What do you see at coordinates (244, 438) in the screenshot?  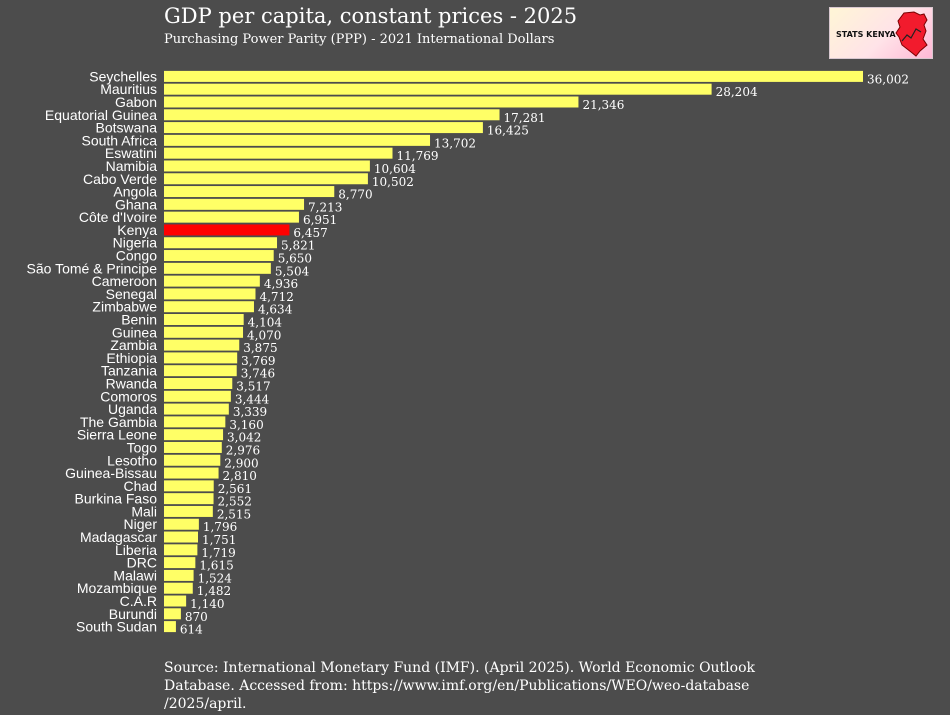 I see `value-label: 3,042` at bounding box center [244, 438].